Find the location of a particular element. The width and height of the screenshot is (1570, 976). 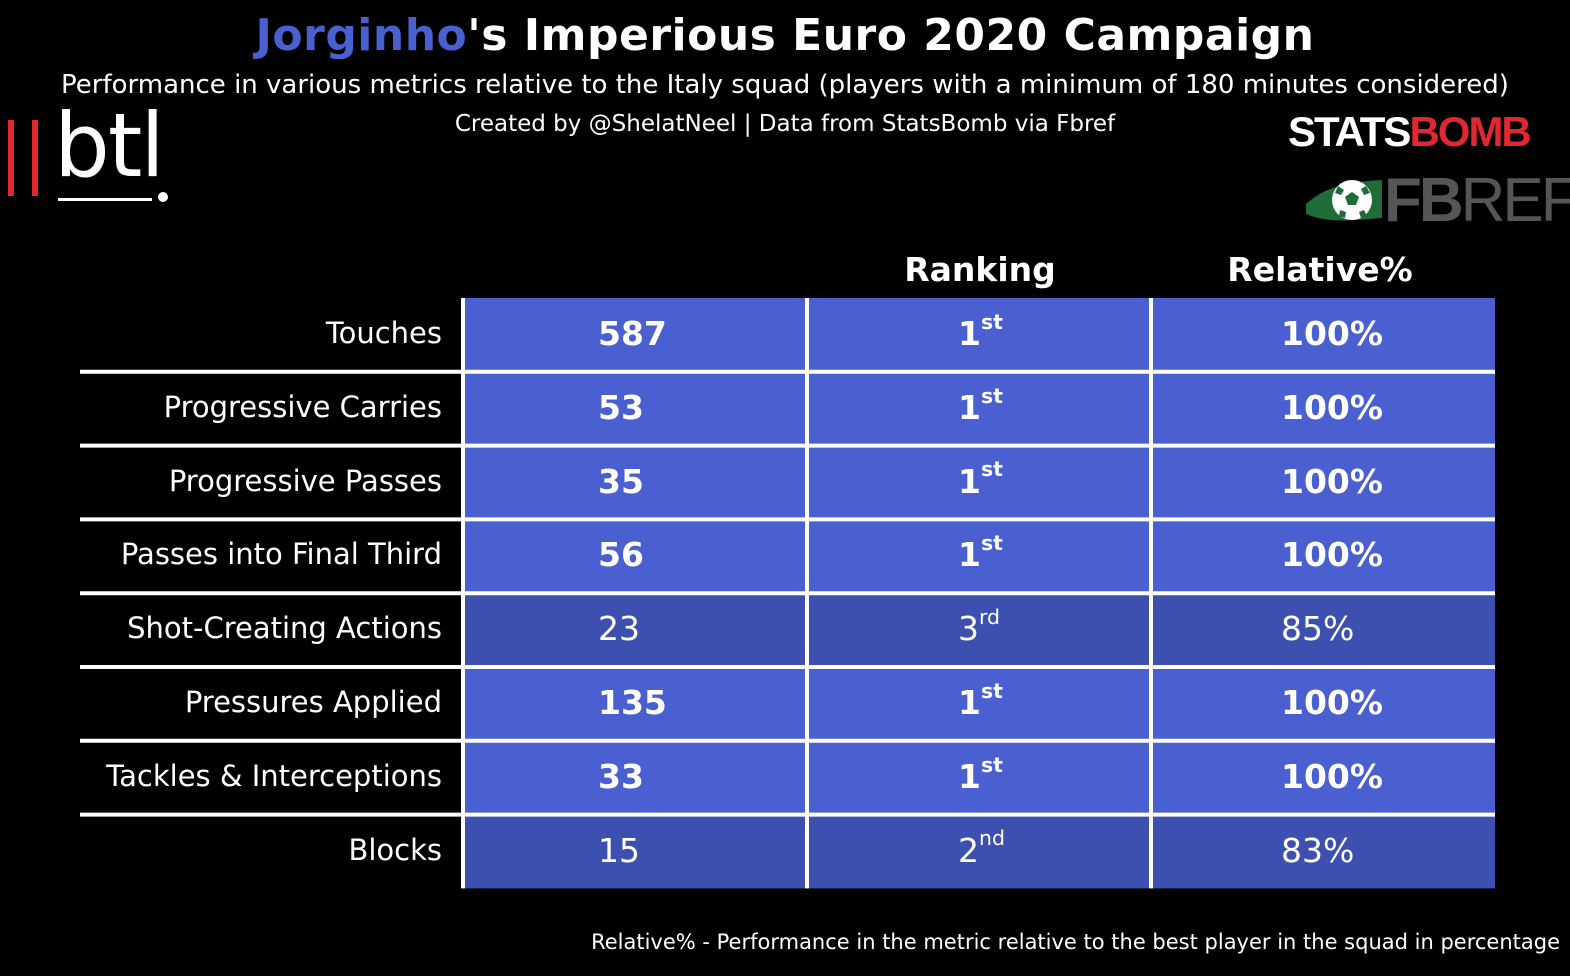

statsbomb-logo: STATSBOMB is located at coordinates (1410, 132).